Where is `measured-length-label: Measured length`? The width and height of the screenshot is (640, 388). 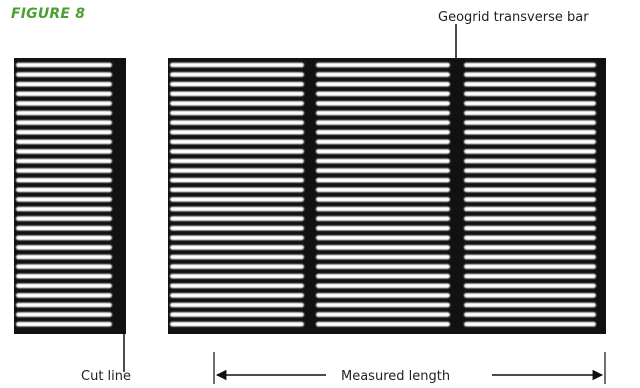 measured-length-label: Measured length is located at coordinates (395, 376).